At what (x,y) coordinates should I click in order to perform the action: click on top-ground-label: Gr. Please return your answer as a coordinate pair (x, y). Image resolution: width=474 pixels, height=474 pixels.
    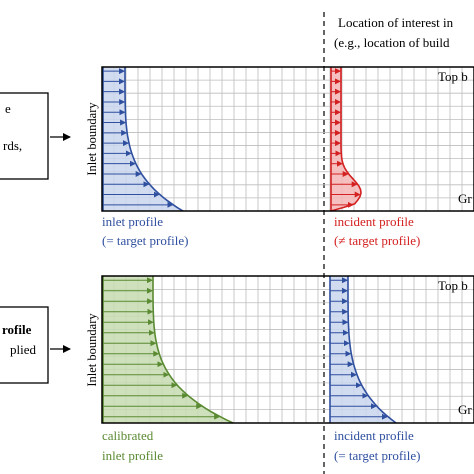
    Looking at the image, I should click on (465, 198).